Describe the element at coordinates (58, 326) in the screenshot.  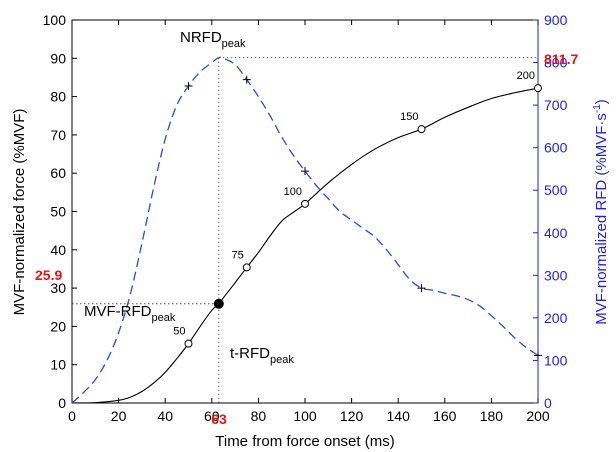
I see `y-left-tick-label: 20` at that location.